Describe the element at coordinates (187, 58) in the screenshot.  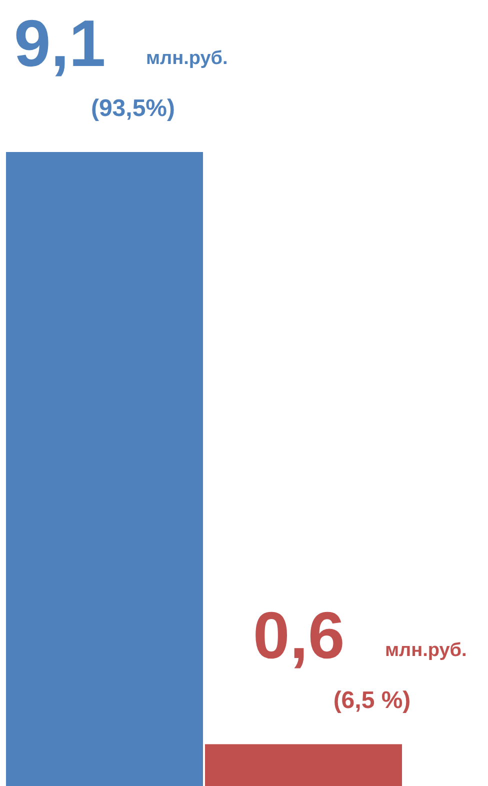
I see `text: млн.руб.` at that location.